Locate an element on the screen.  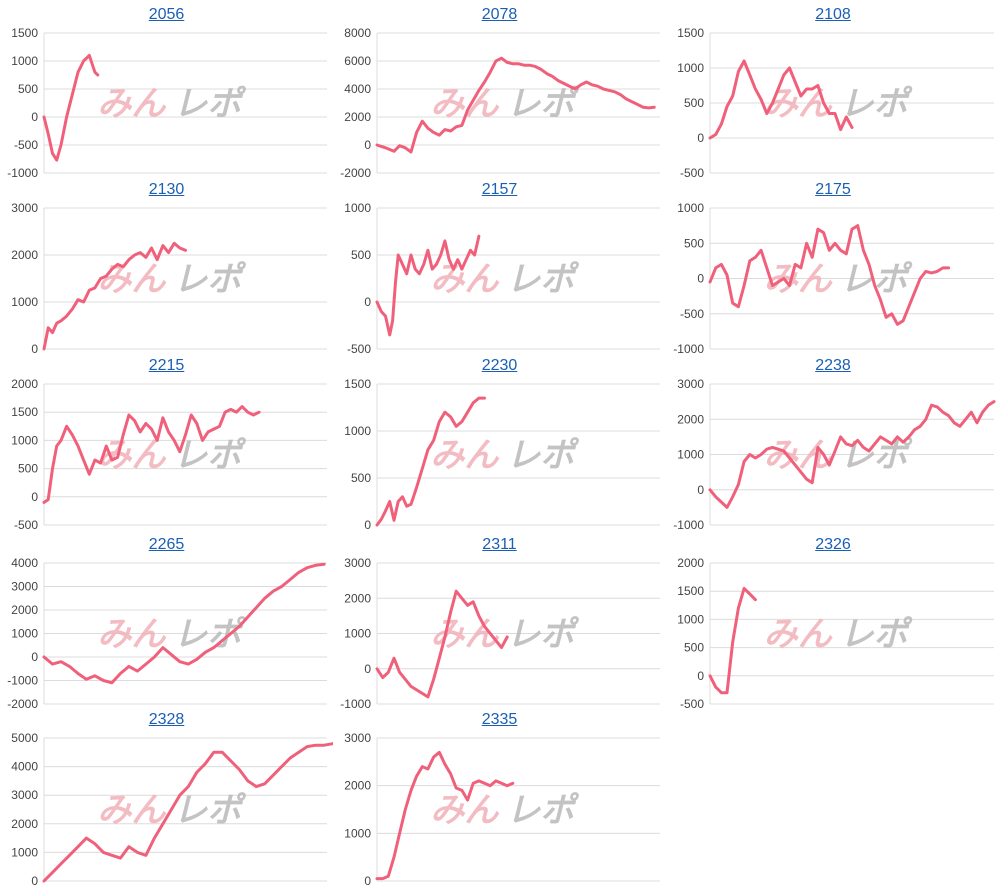
chart-title-link: 2238 is located at coordinates (833, 365).